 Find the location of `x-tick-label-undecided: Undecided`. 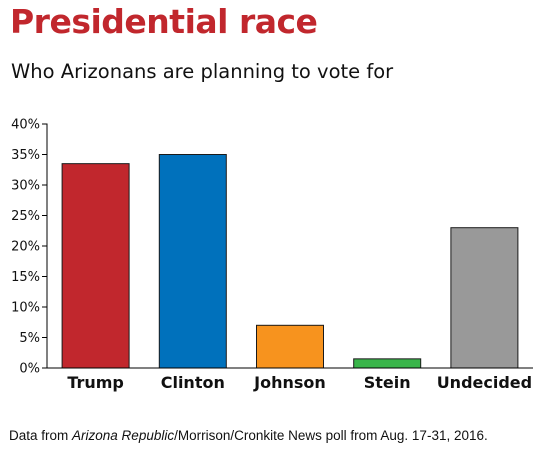

x-tick-label-undecided: Undecided is located at coordinates (484, 382).